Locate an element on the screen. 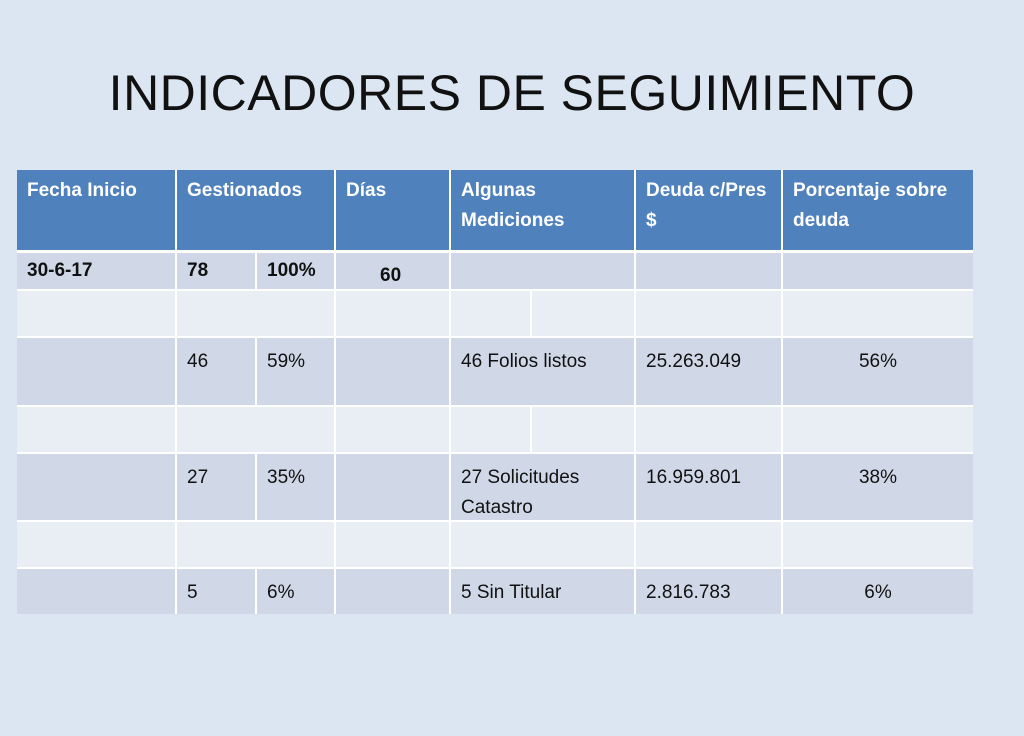 This screenshot has height=736, width=1024. slide-title: INDICADORES DE SEGUIMIENTO is located at coordinates (512, 93).